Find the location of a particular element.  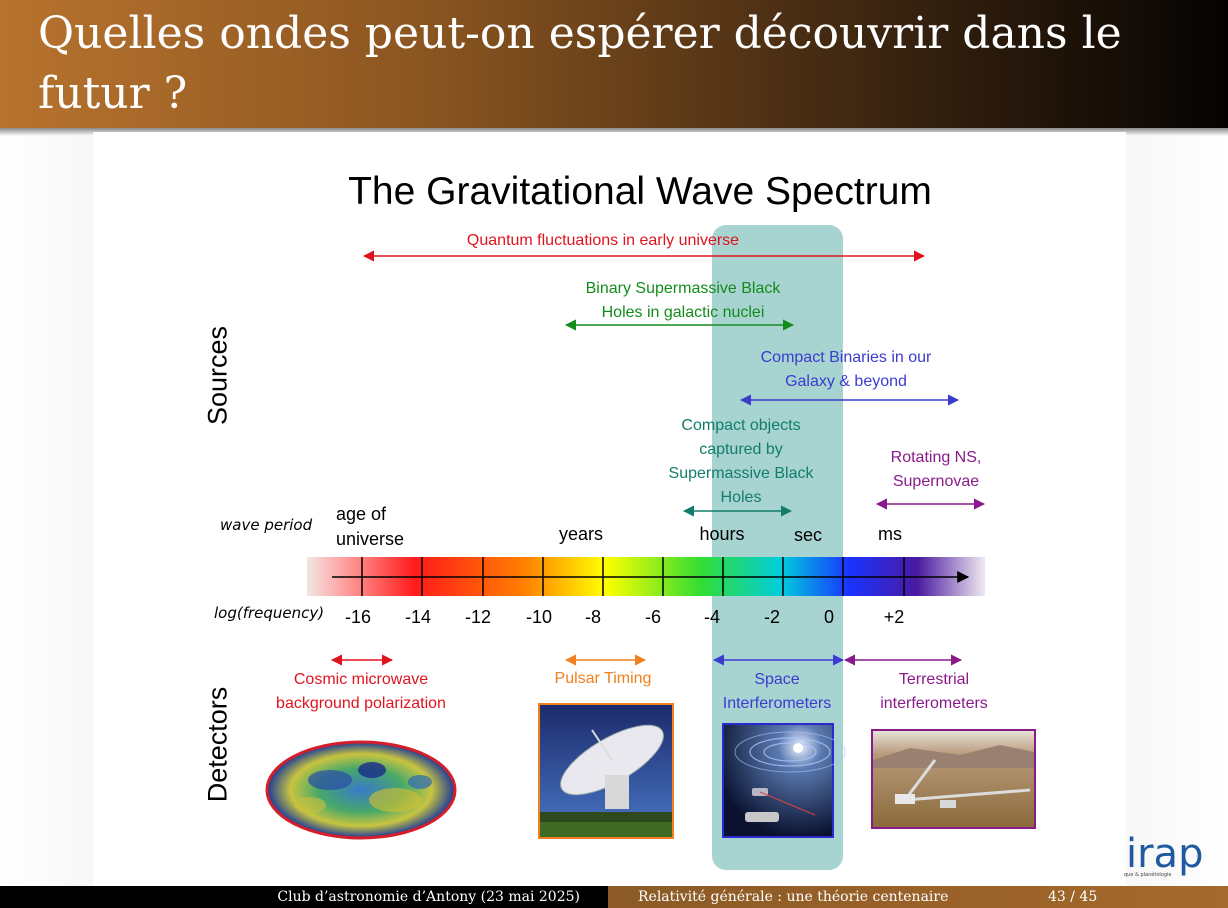

right-margin is located at coordinates (1177, 511).